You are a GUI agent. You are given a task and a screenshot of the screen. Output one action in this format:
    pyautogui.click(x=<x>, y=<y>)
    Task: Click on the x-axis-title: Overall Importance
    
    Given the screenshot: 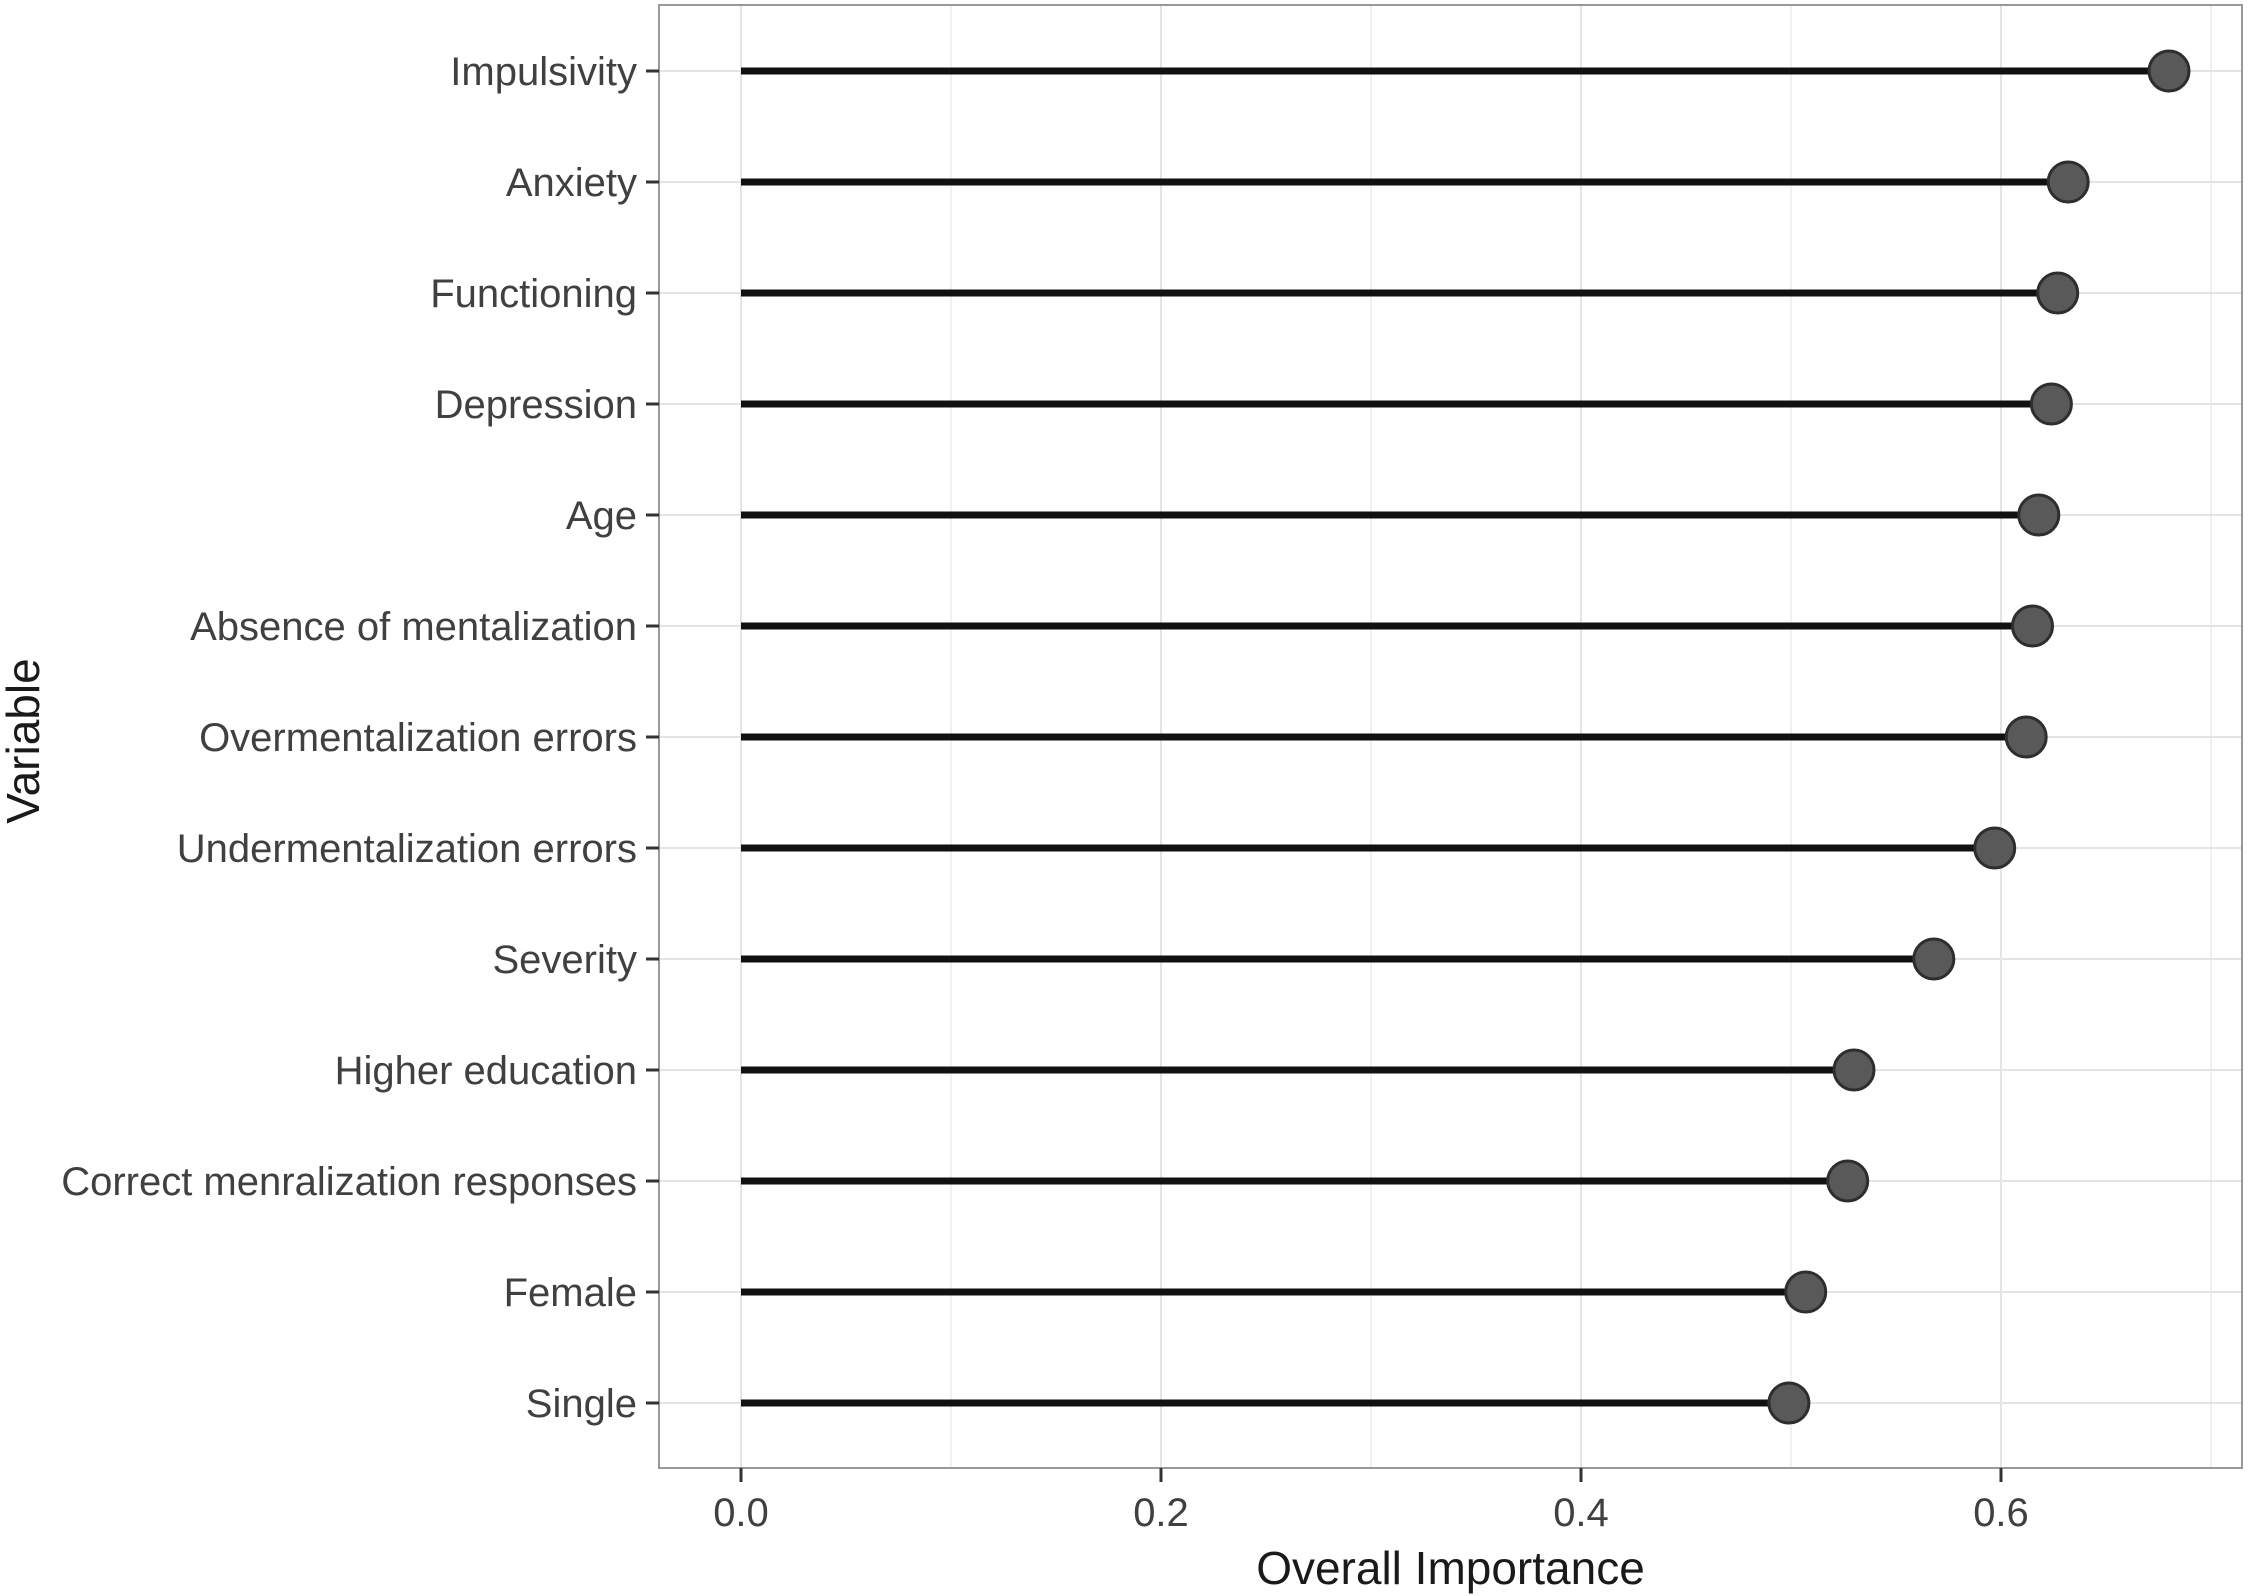 What is the action you would take?
    pyautogui.click(x=1450, y=1568)
    